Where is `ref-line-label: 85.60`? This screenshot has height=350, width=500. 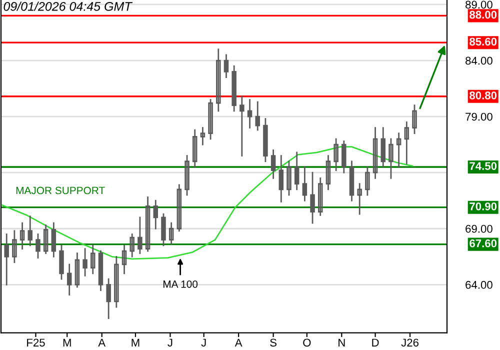
ref-line-label: 85.60 is located at coordinates (483, 42).